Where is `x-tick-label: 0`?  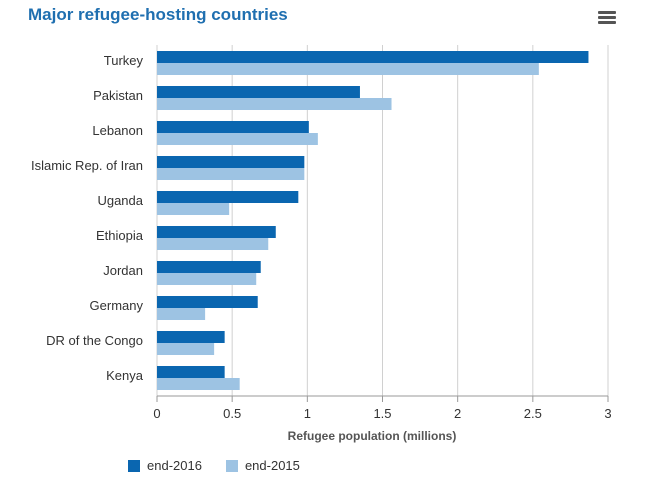 x-tick-label: 0 is located at coordinates (156, 413).